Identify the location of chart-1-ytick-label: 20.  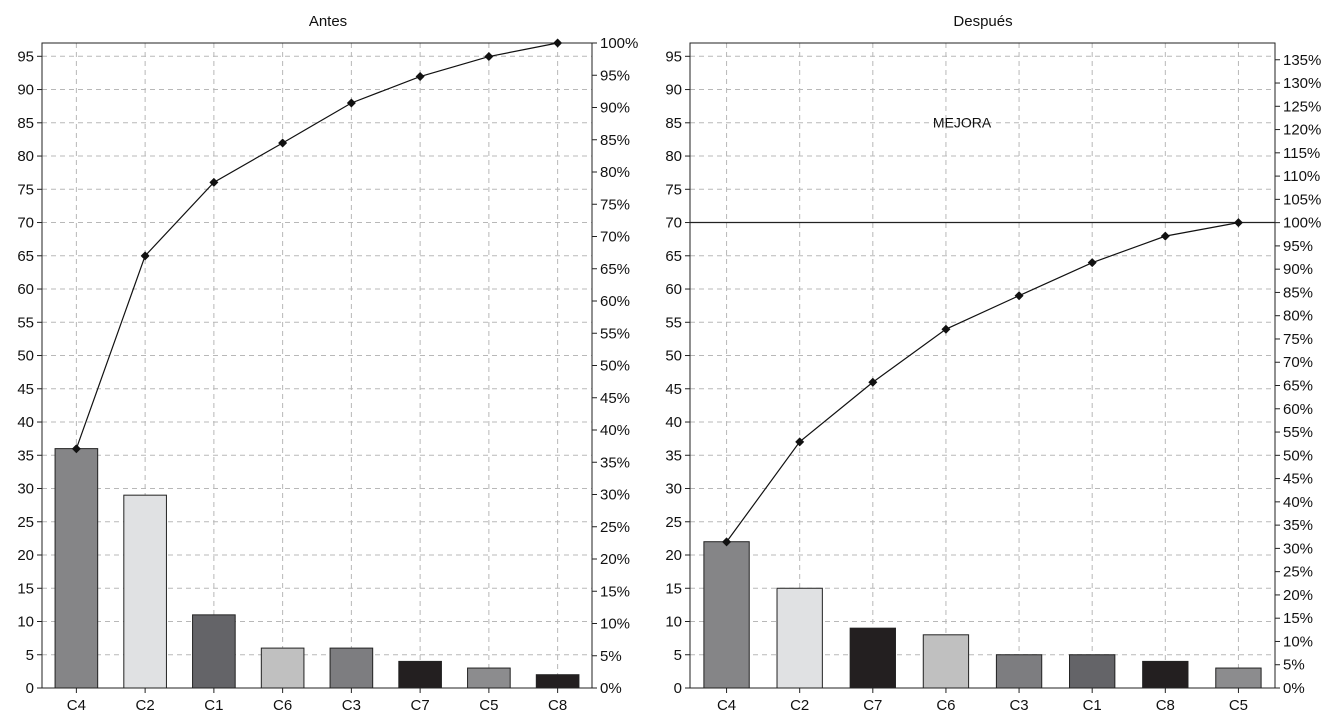
(673, 555).